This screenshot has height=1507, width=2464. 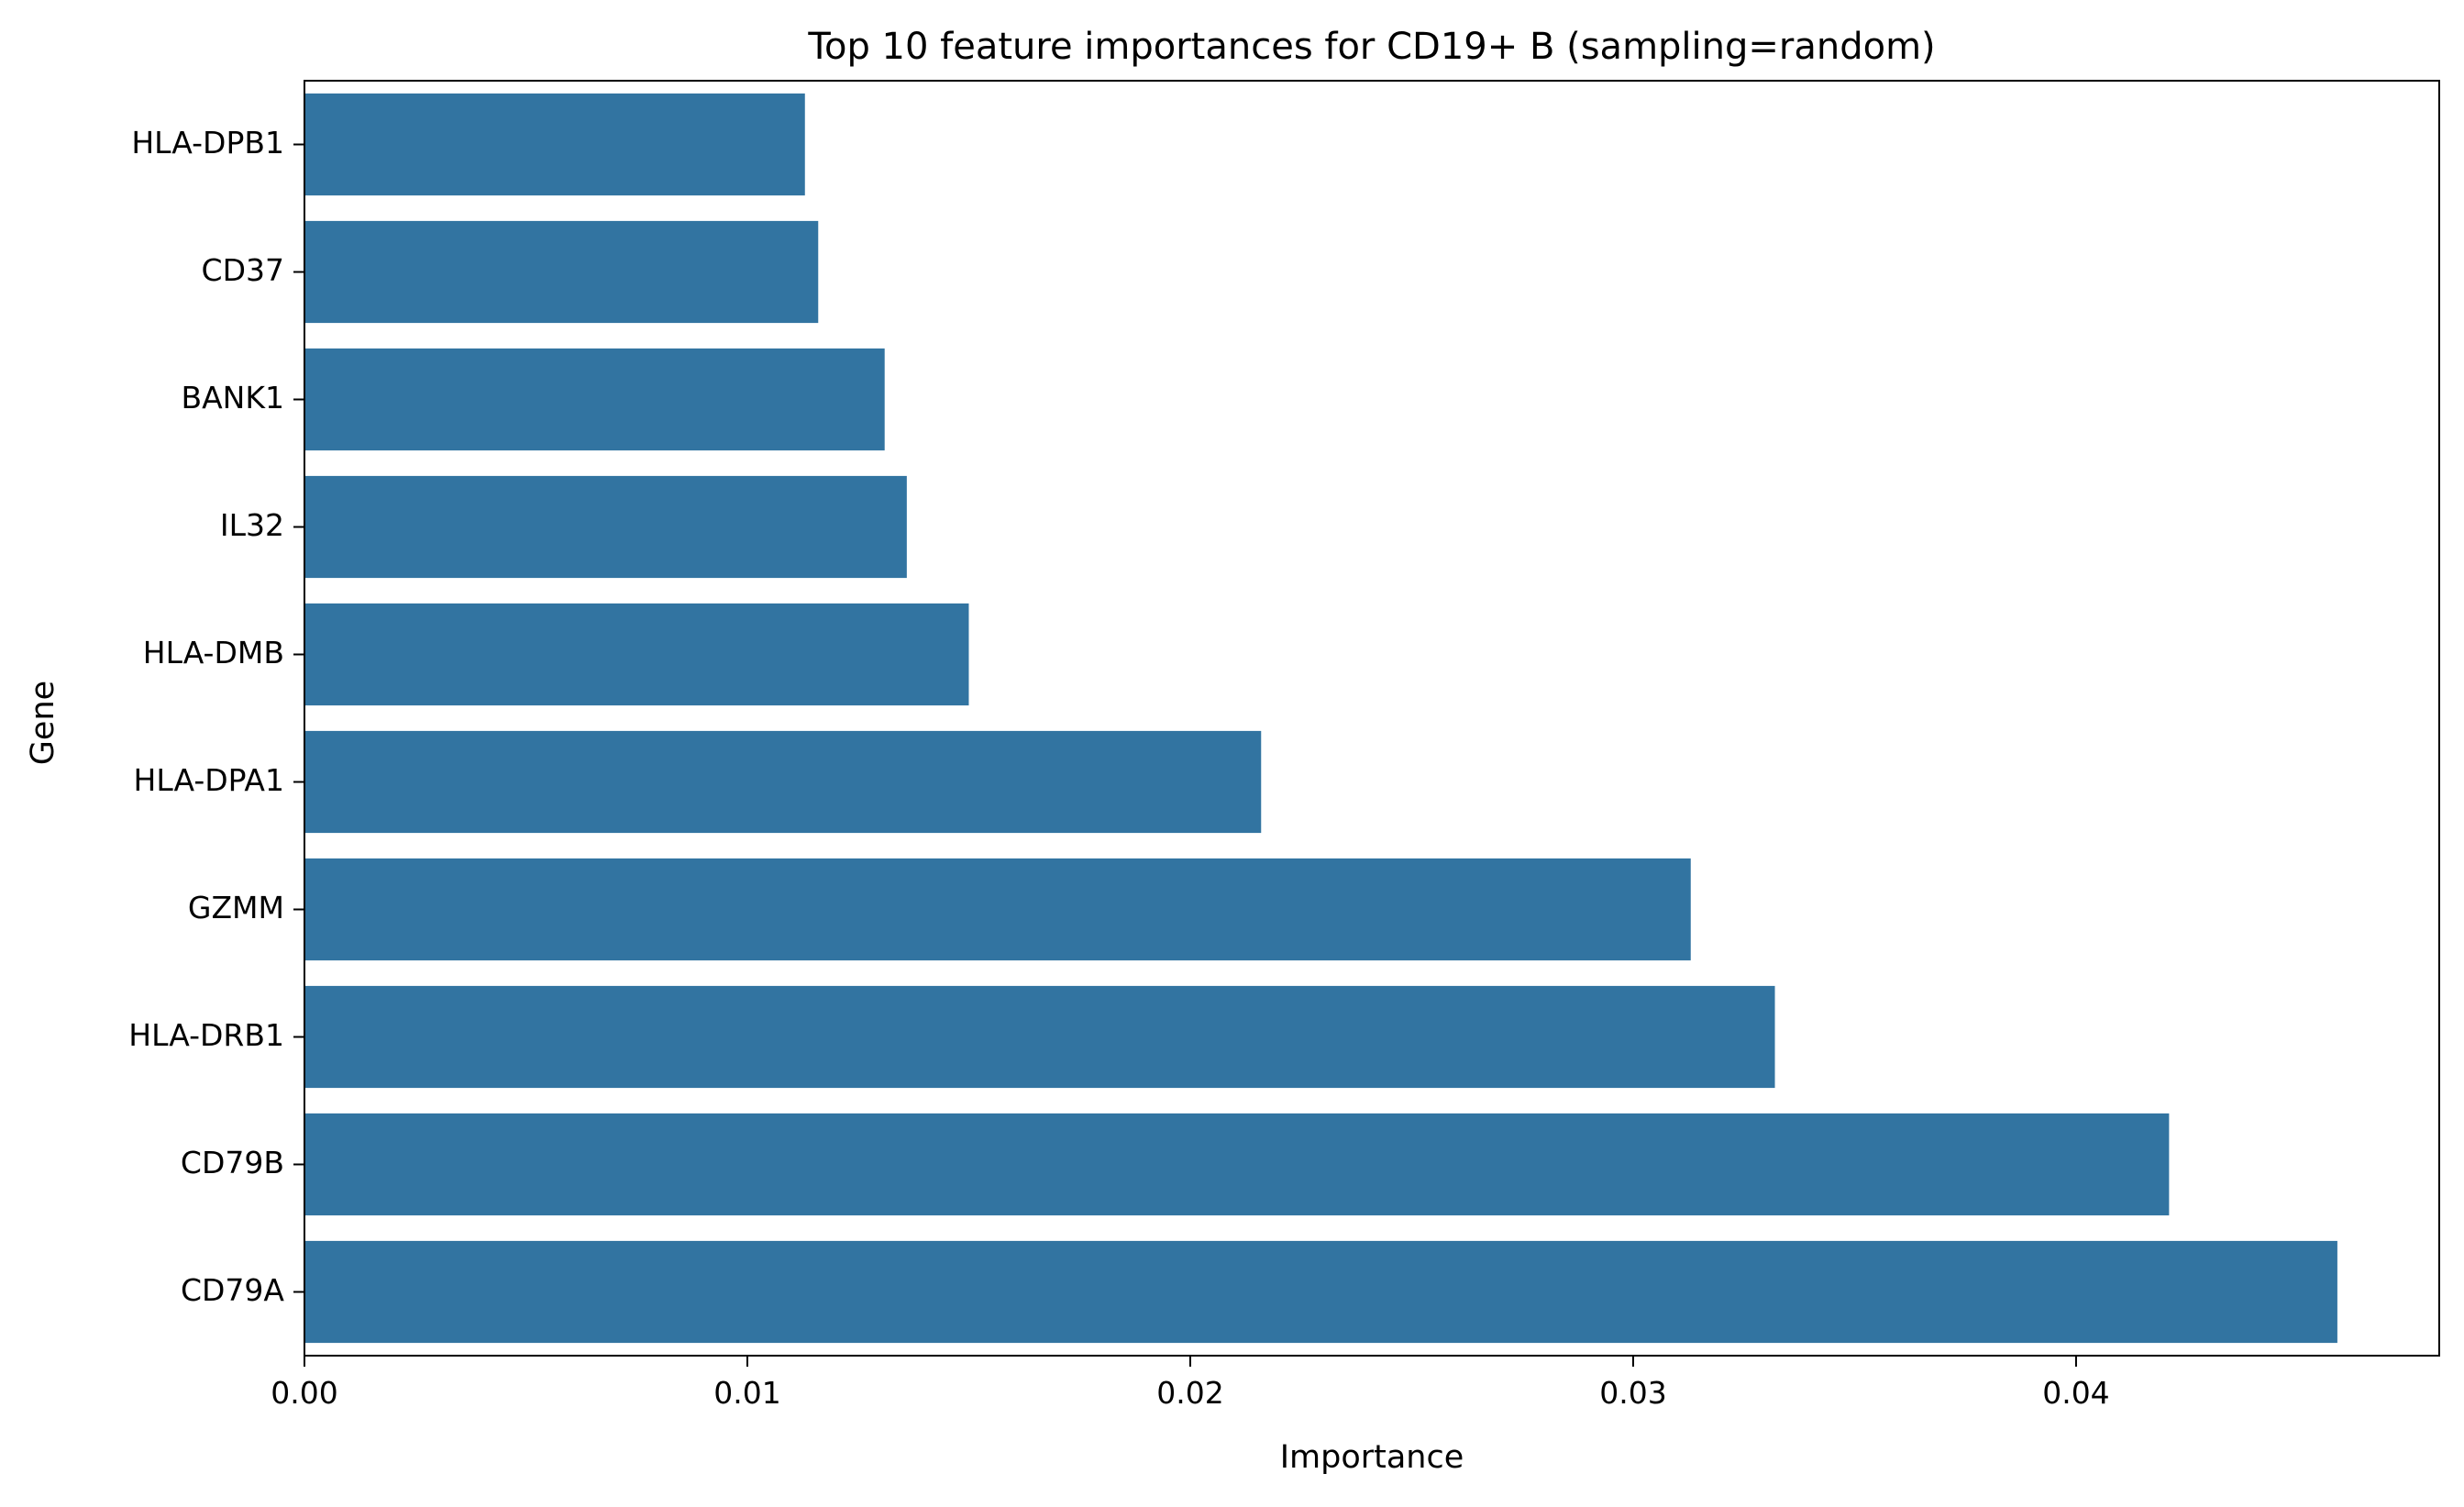 What do you see at coordinates (232, 1162) in the screenshot?
I see `y-tick-label-cd79b: CD79B` at bounding box center [232, 1162].